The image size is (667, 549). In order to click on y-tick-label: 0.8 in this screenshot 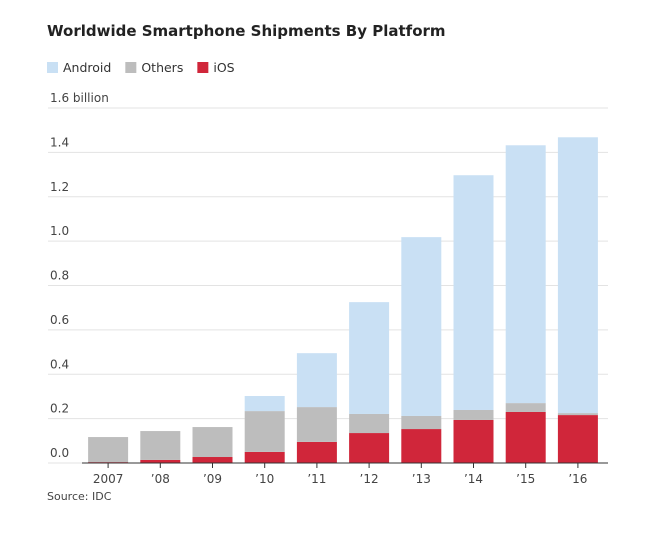, I will do `click(59, 276)`.